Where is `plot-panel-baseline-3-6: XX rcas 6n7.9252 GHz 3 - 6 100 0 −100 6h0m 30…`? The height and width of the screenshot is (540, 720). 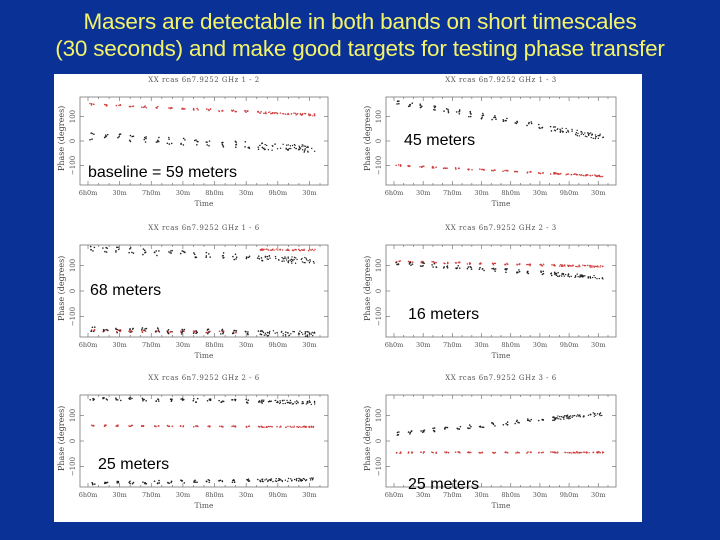
plot-panel-baseline-3-6: XX rcas 6n7.9252 GHz 3 - 6 100 0 −100 6h0m 30… is located at coordinates (501, 447).